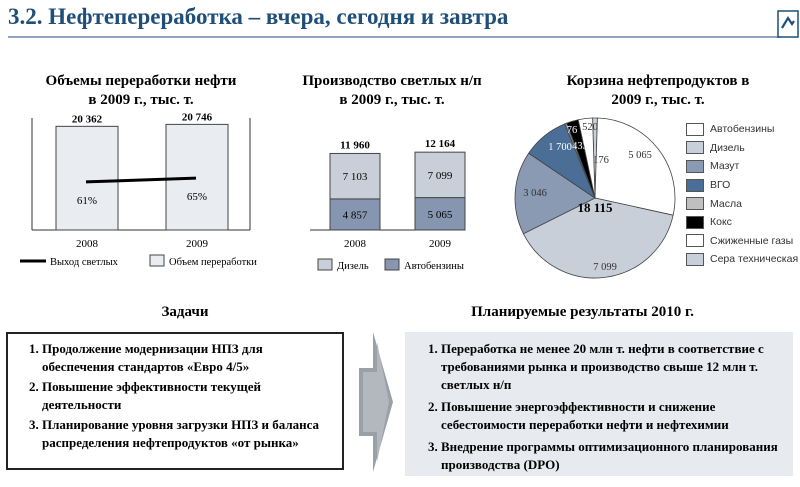 This screenshot has height=487, width=800. I want to click on chart2-segment-label: 7 099, so click(440, 176).